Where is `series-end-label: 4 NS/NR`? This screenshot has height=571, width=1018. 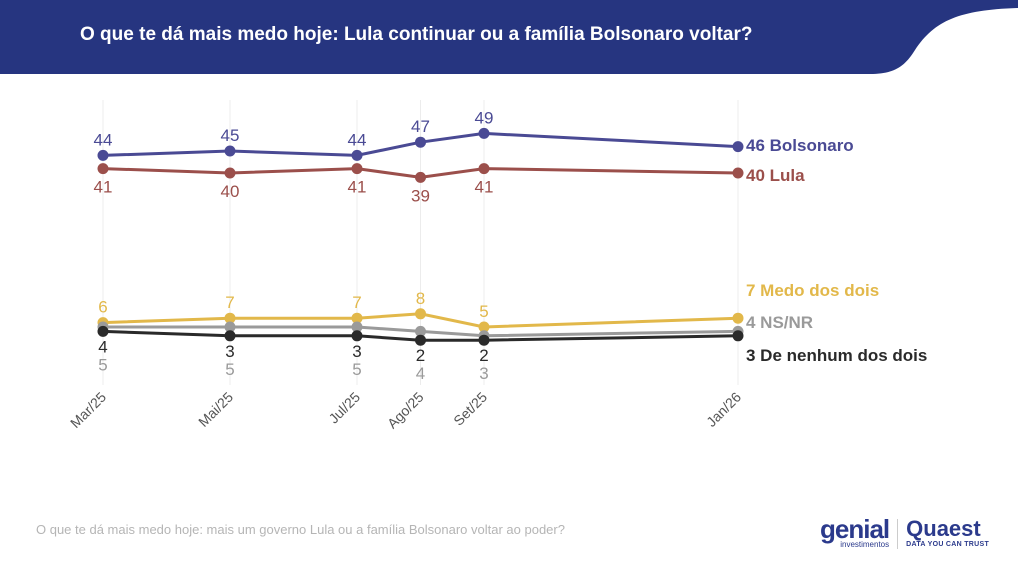 series-end-label: 4 NS/NR is located at coordinates (779, 322).